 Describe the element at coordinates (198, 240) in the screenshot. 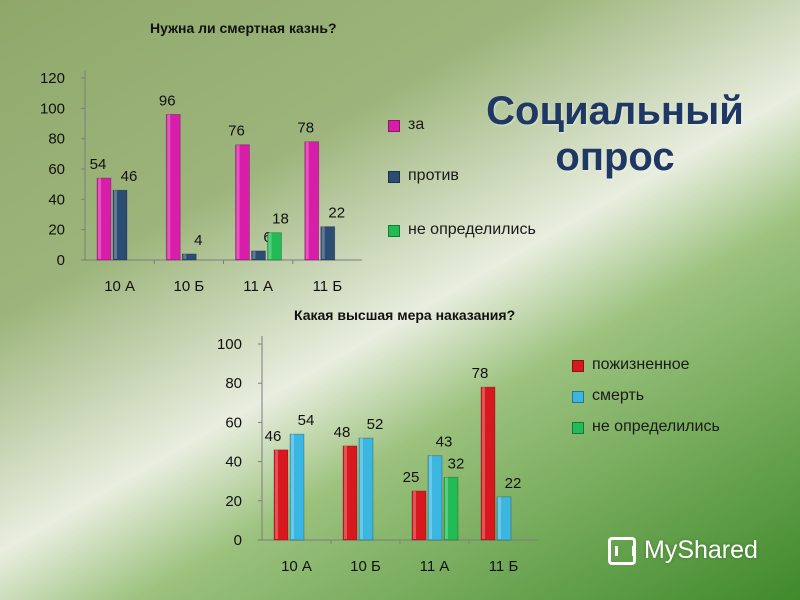

I see `data-label: 4` at that location.